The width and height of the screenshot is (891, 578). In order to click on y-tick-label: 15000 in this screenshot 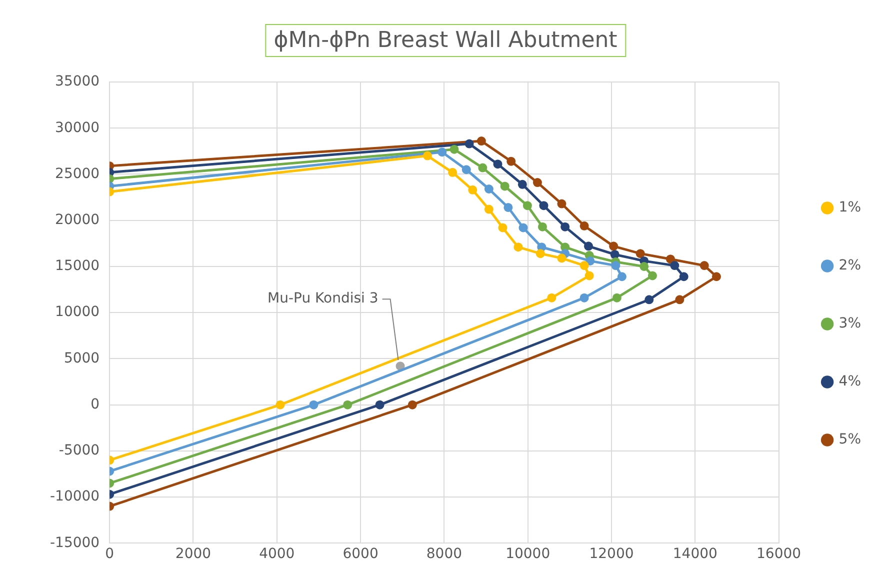, I will do `click(77, 266)`.